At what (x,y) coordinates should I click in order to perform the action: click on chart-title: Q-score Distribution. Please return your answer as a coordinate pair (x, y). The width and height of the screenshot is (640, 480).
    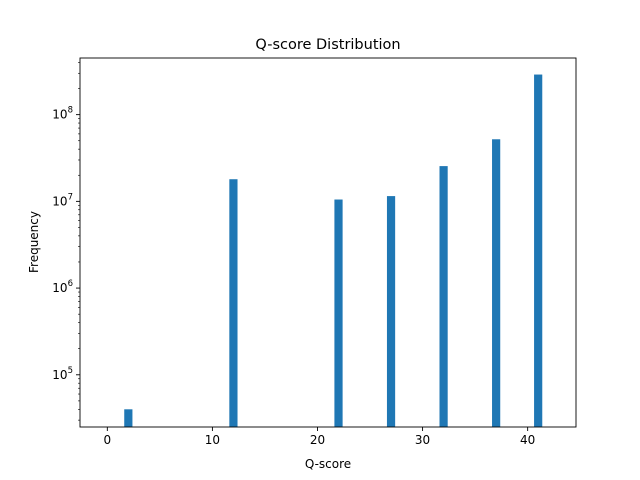
    Looking at the image, I should click on (327, 45).